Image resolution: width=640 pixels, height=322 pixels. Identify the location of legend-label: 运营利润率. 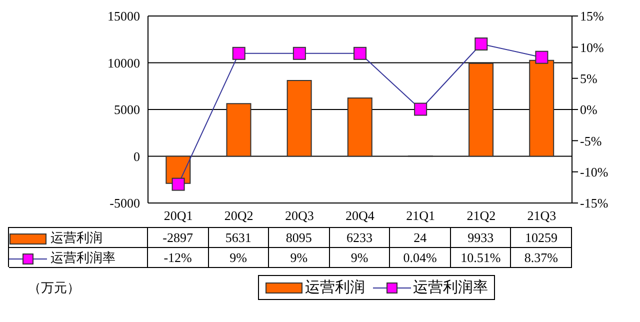
(83, 257).